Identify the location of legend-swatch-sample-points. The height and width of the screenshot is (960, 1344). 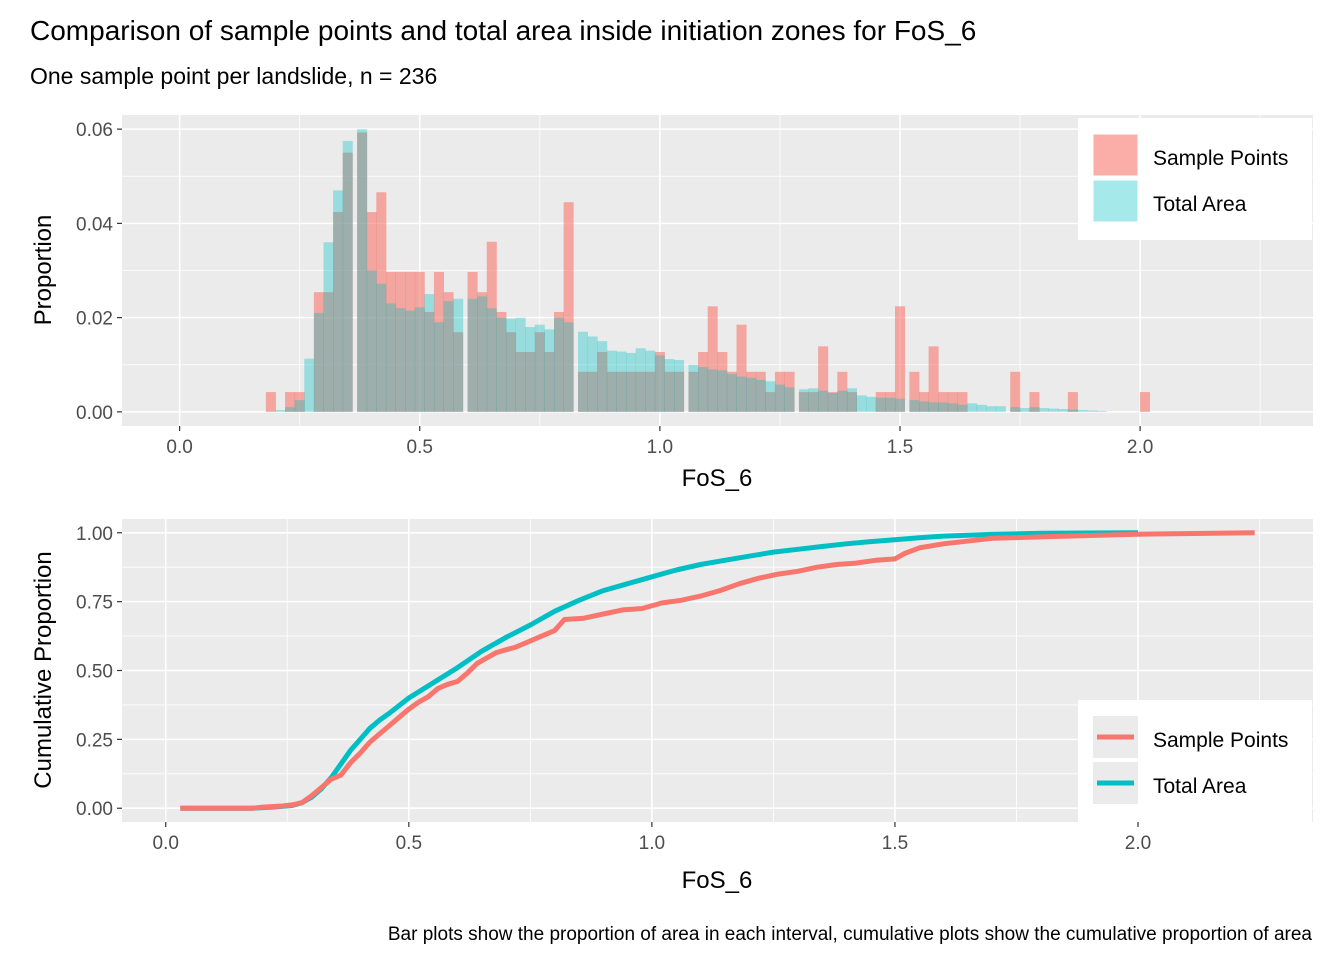
(1115, 155).